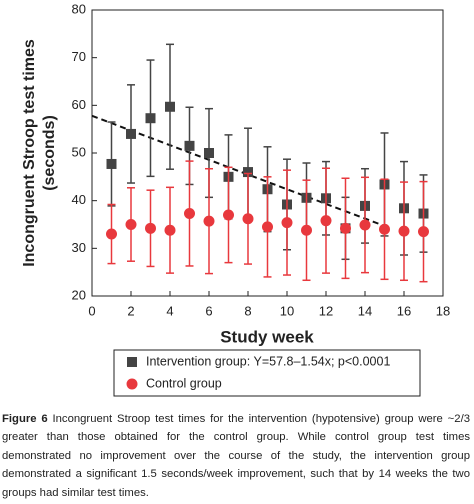  I want to click on x-tick-label: 2, so click(130, 310).